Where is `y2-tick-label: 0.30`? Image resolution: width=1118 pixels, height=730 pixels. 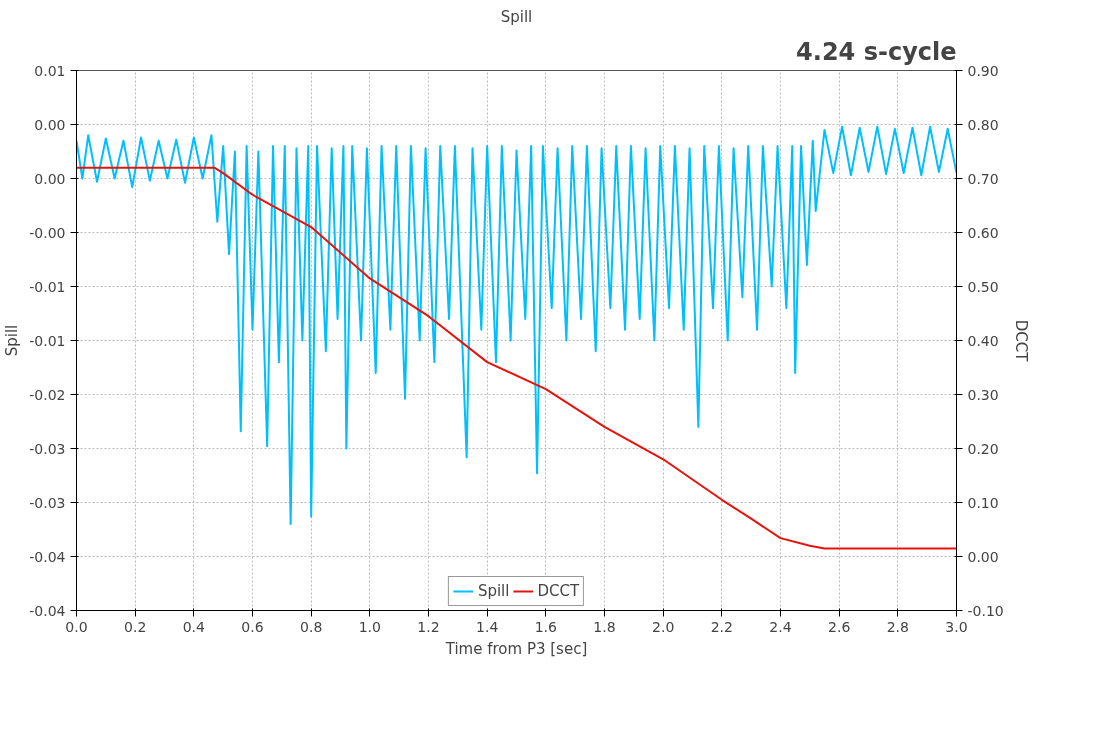 y2-tick-label: 0.30 is located at coordinates (983, 394).